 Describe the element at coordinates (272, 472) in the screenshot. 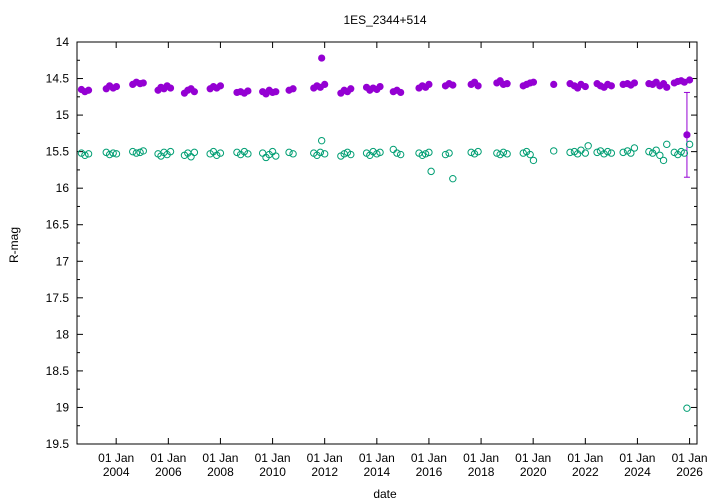

I see `x-tick-label-year: 2010` at that location.